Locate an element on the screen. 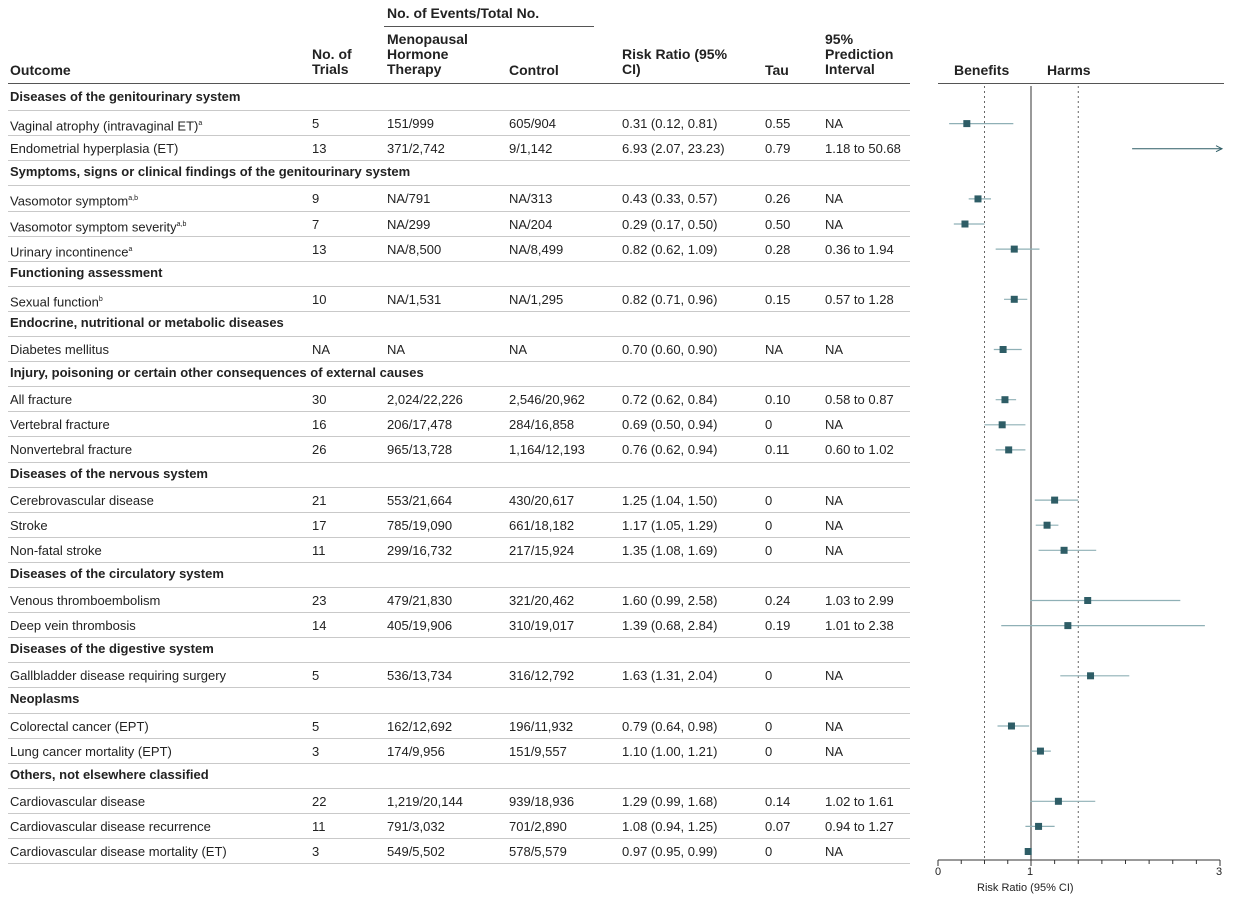  cell-control: 2,546/20,962 is located at coordinates (547, 400).